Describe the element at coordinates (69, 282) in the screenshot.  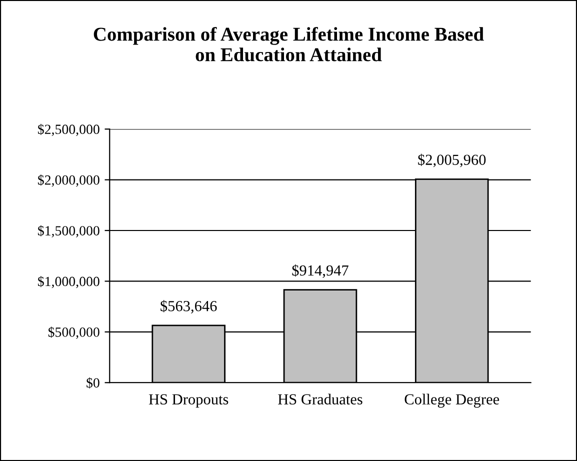
I see `y-tick-label: $1,000,000` at that location.